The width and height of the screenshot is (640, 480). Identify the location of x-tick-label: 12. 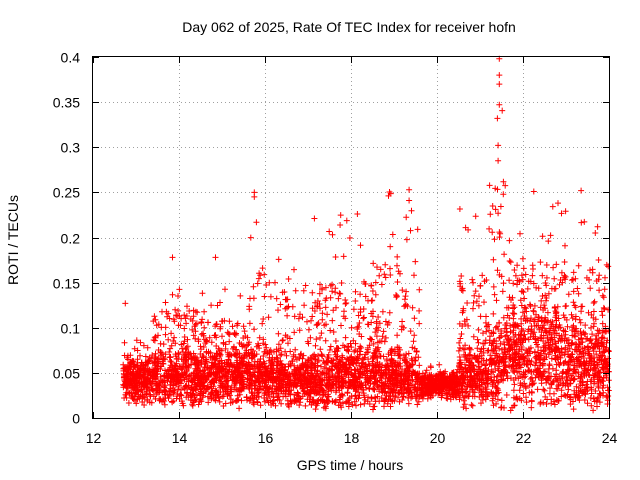
(94, 438).